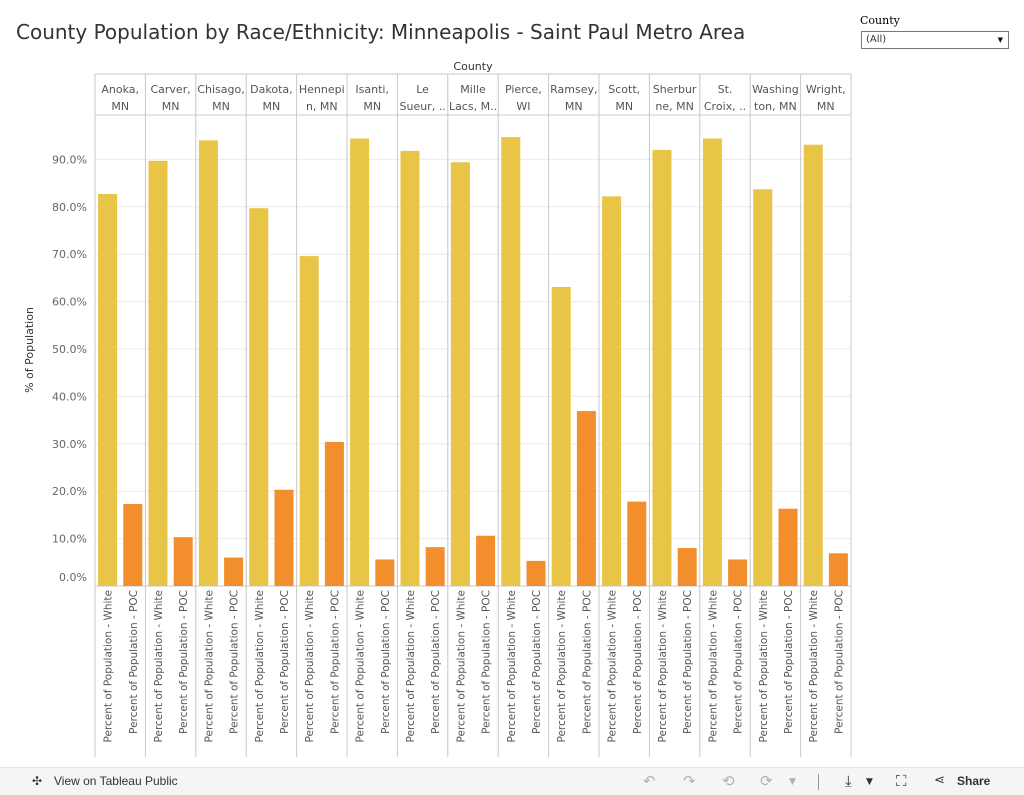 This screenshot has height=795, width=1024. I want to click on view-on-tableau-link: ✣ View on Tableau Public, so click(105, 781).